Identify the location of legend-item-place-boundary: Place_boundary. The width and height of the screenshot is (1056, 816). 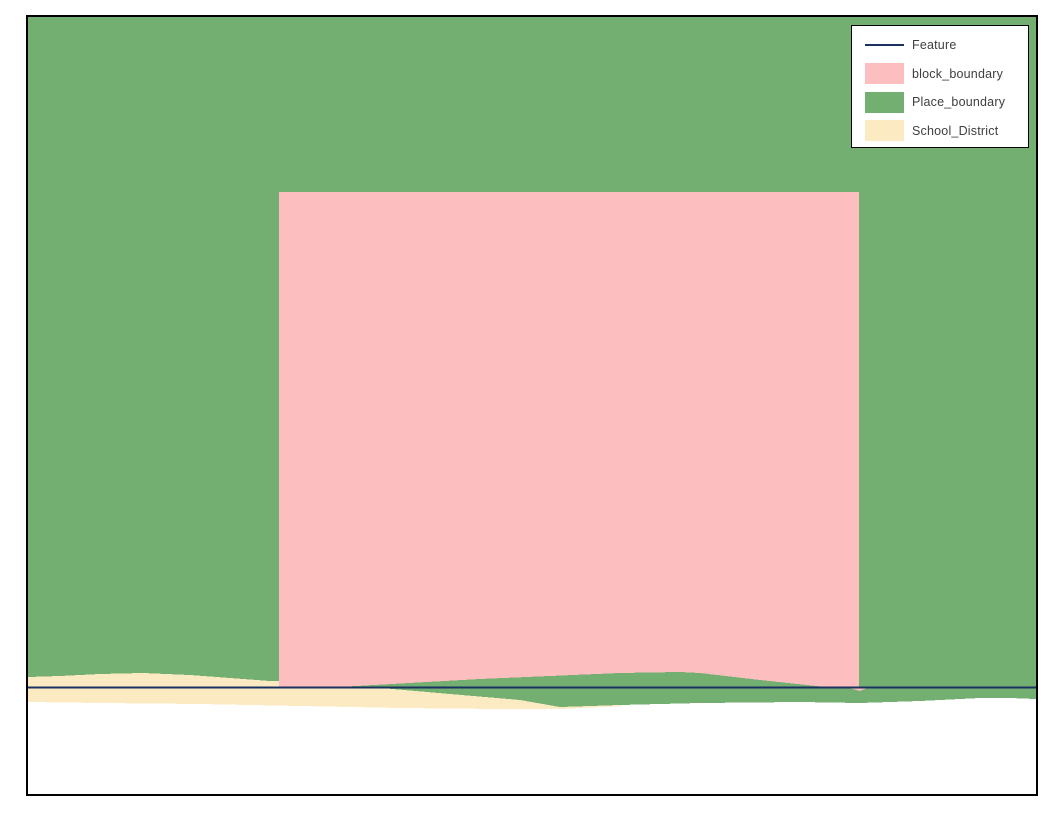
(940, 102).